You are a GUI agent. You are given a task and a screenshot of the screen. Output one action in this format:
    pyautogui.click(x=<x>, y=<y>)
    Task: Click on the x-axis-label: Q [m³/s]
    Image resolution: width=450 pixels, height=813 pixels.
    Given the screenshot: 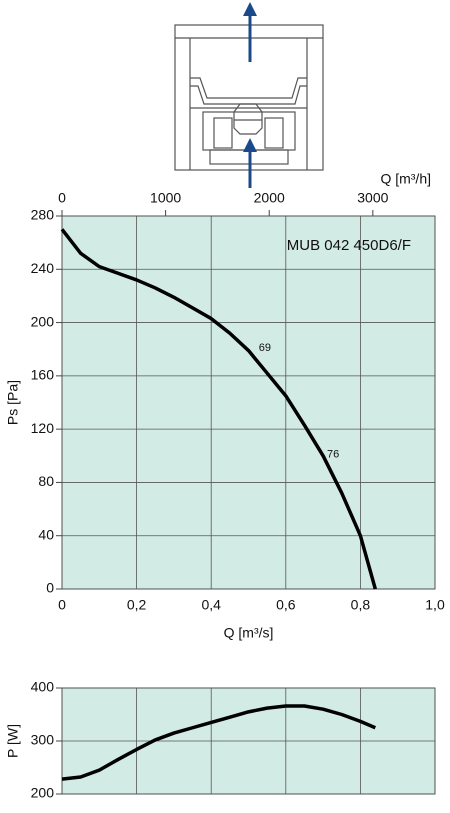 What is the action you would take?
    pyautogui.click(x=249, y=633)
    